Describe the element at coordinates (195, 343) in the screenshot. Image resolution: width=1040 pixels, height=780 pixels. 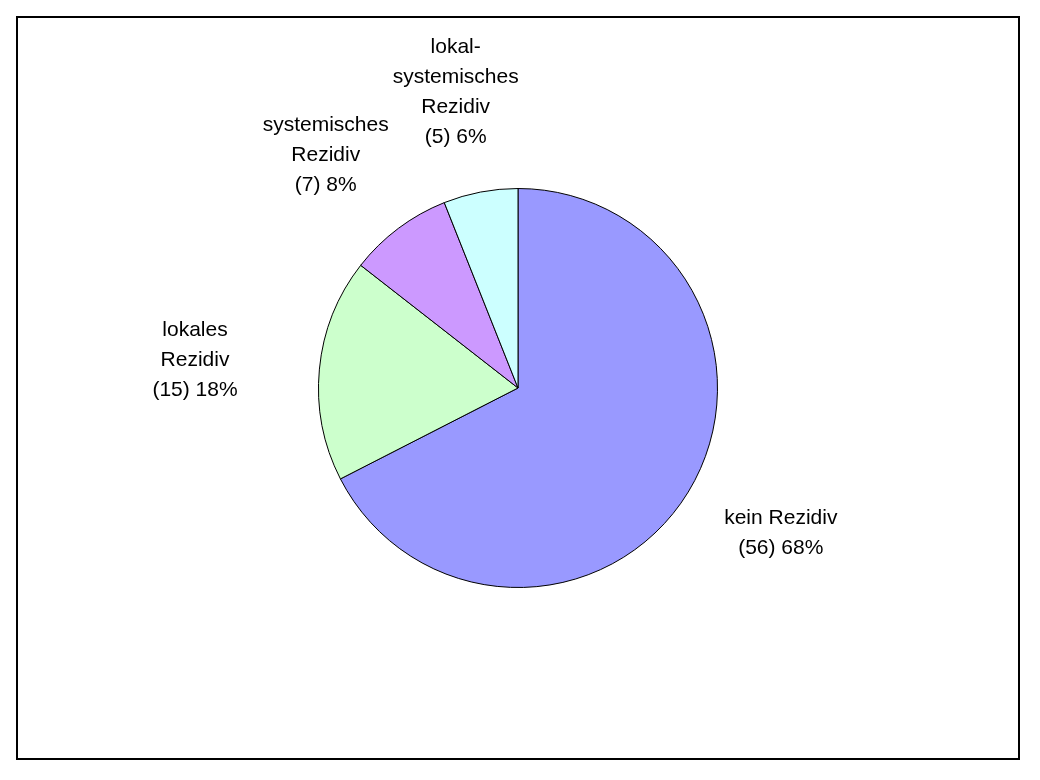
I see `slice-label: lokales Rezidiv` at that location.